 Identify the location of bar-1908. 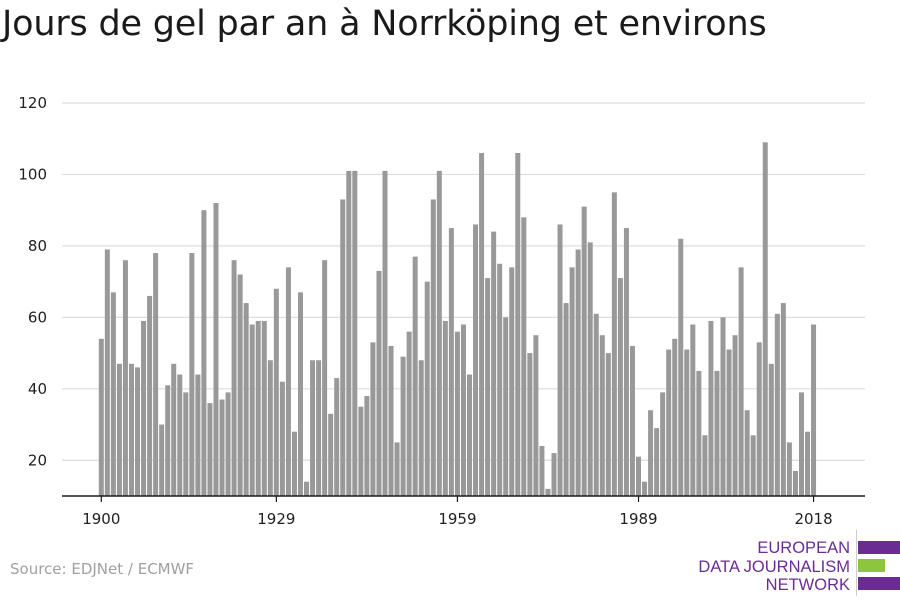
(150, 395).